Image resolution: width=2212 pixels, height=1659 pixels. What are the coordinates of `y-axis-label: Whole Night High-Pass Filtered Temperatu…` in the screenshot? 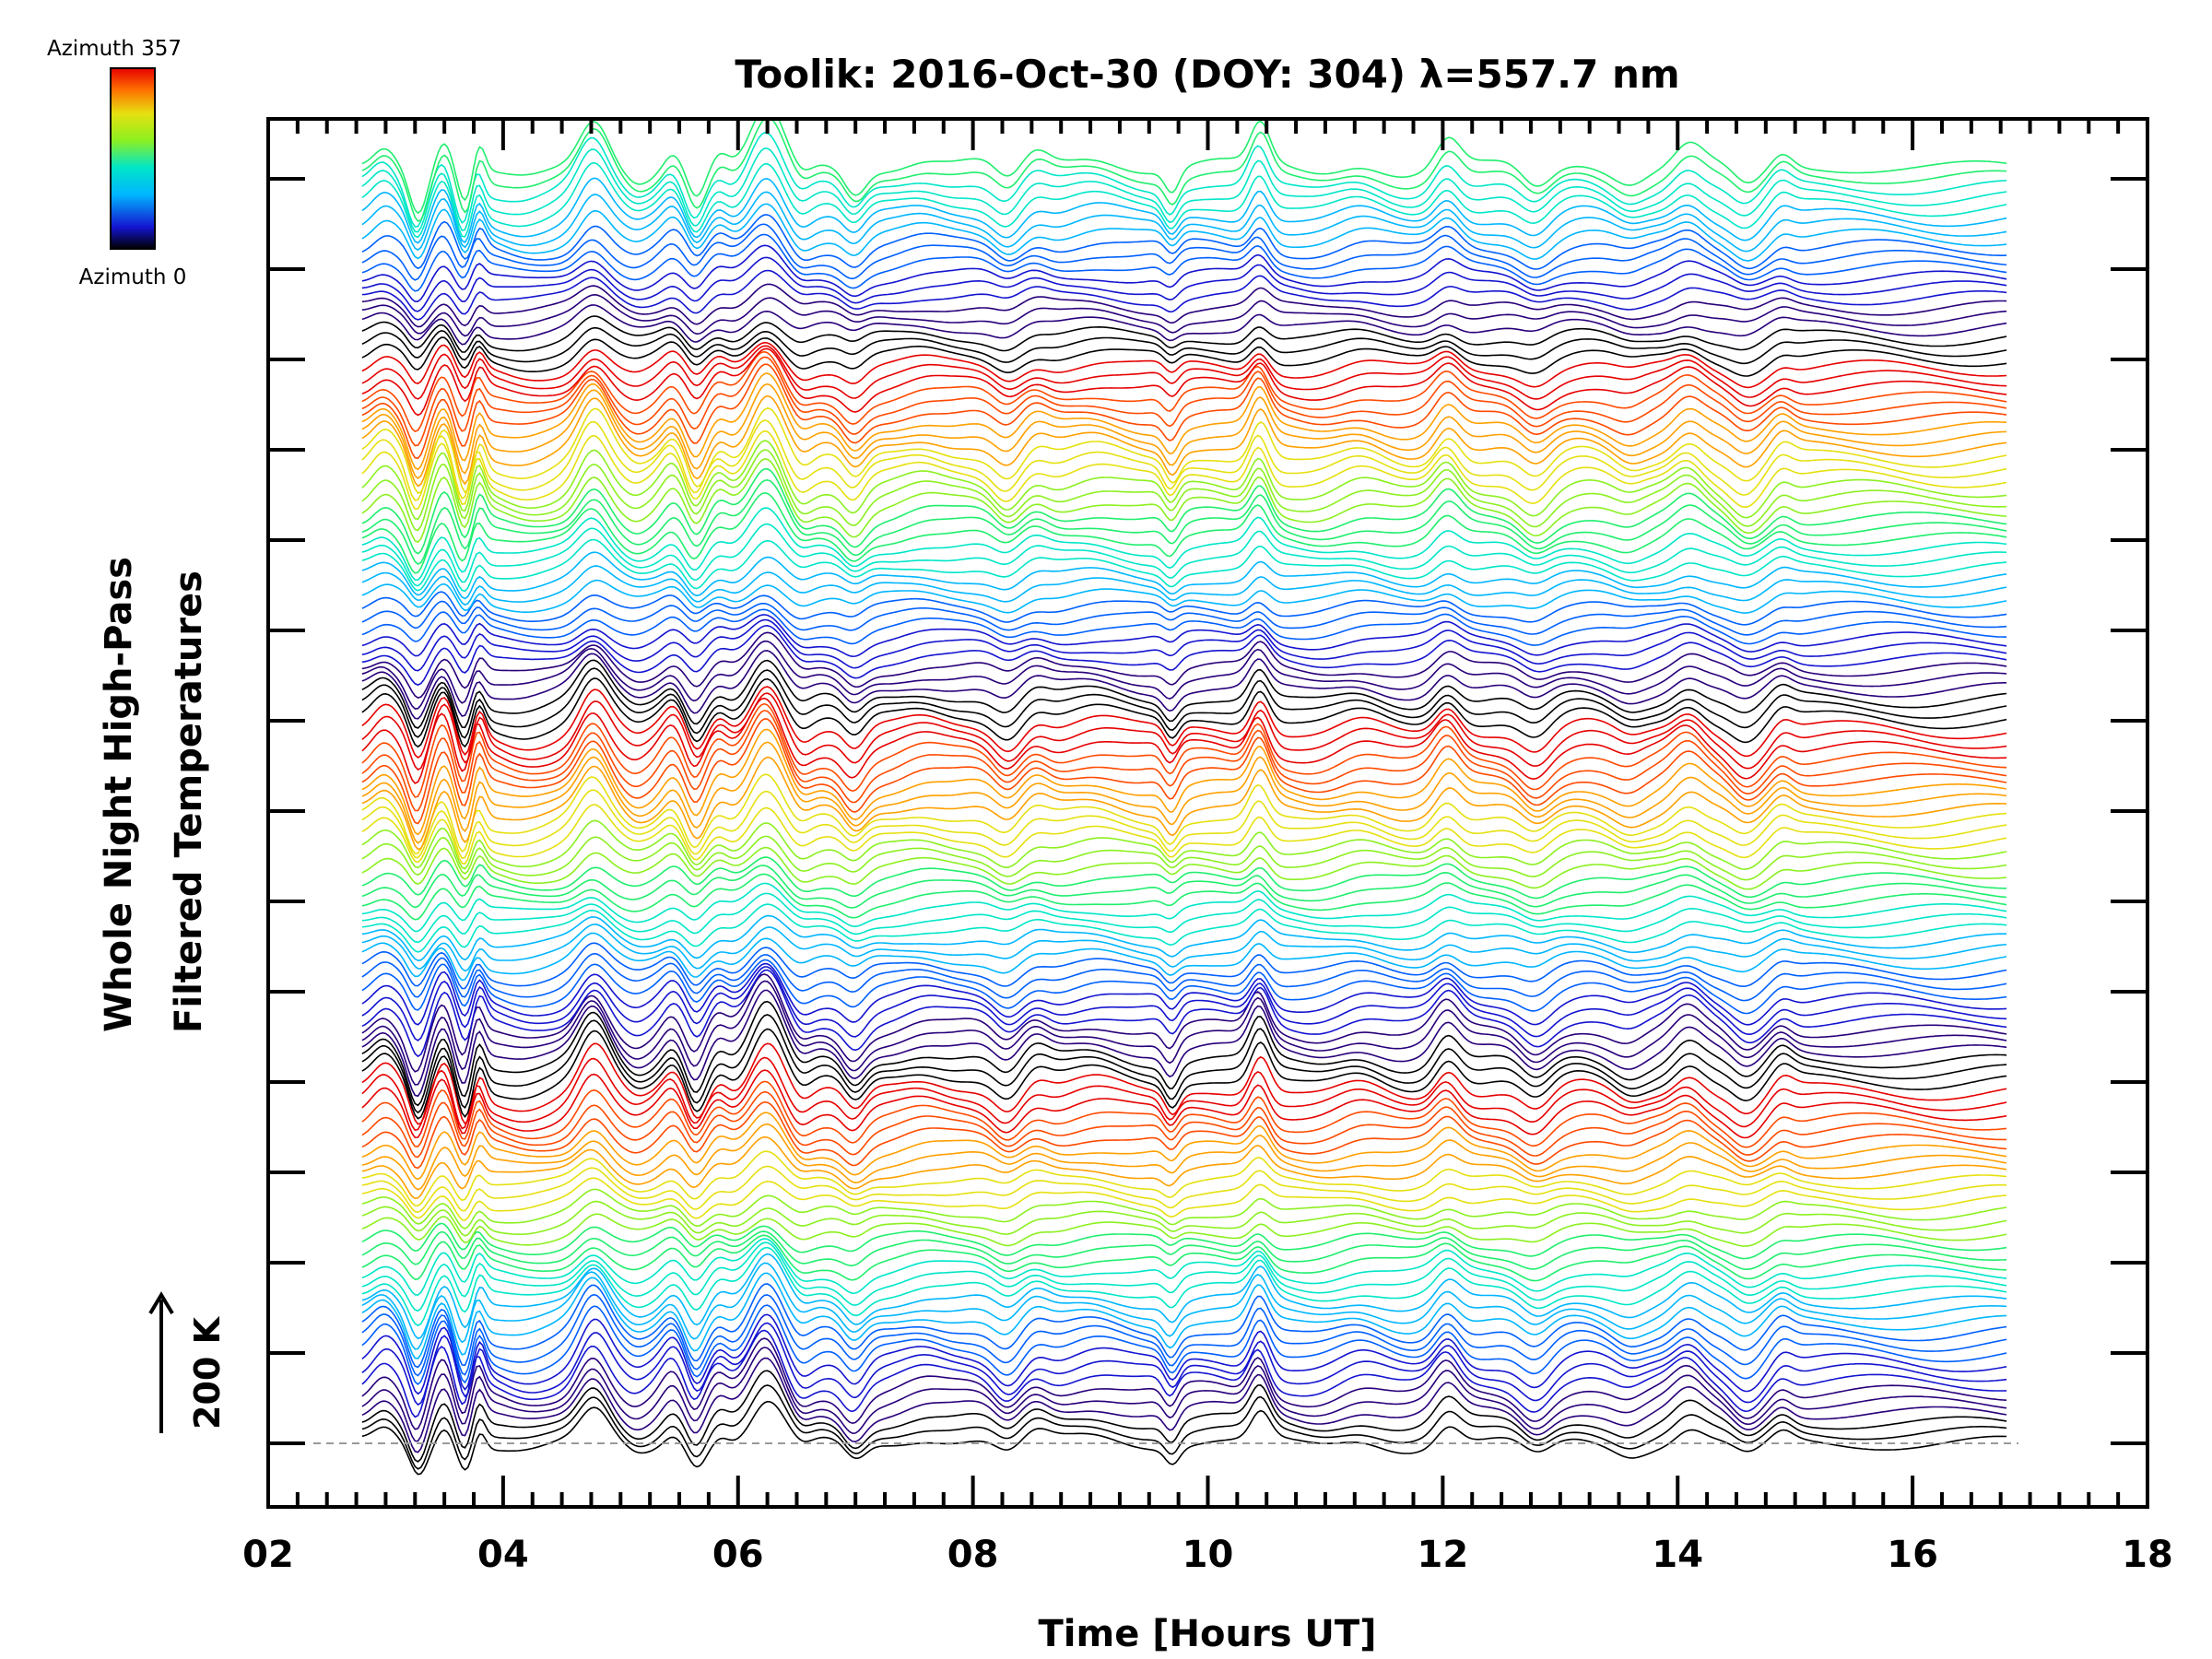 It's located at (154, 795).